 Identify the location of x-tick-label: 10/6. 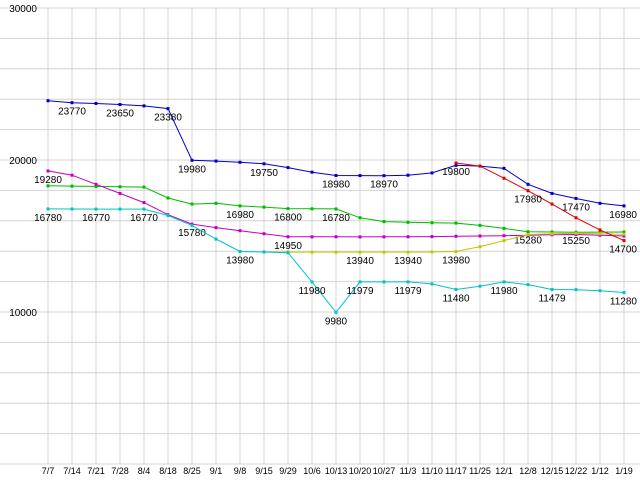
(312, 471).